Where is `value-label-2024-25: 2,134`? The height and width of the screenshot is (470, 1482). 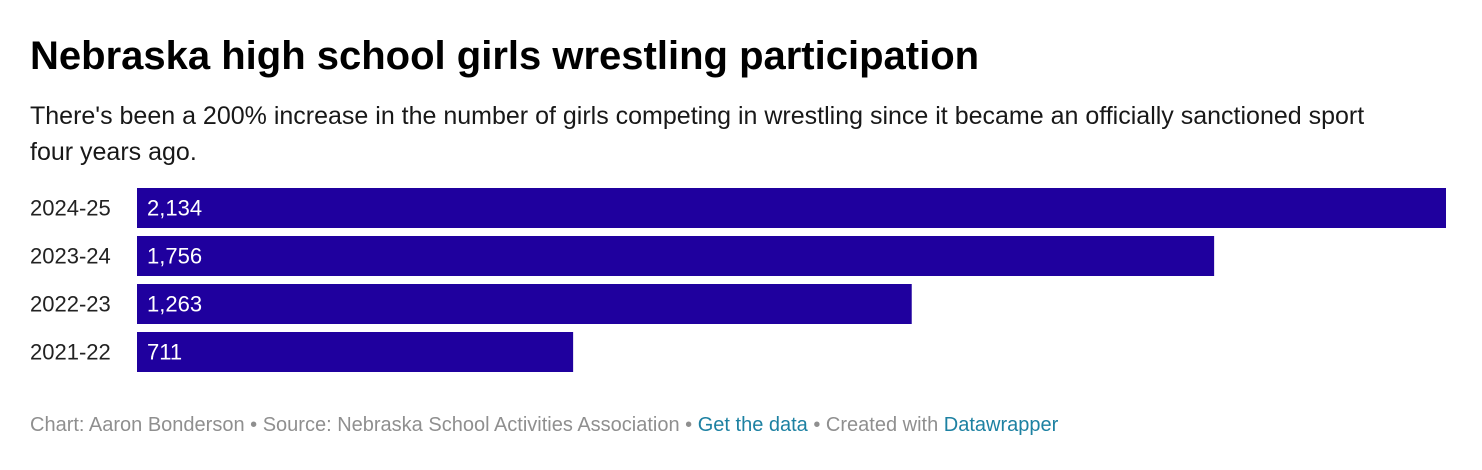 value-label-2024-25: 2,134 is located at coordinates (174, 208).